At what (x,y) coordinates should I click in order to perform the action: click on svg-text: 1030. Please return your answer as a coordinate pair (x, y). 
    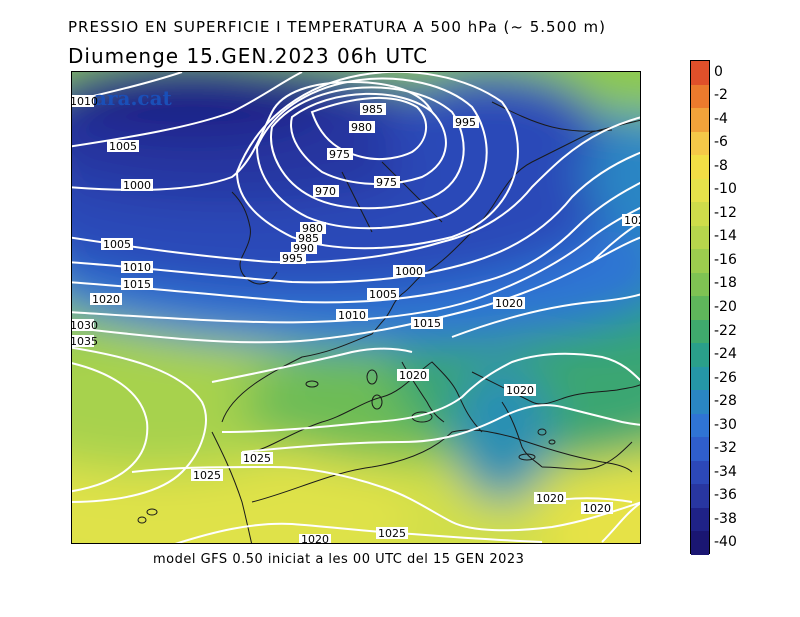
    Looking at the image, I should click on (85, 325).